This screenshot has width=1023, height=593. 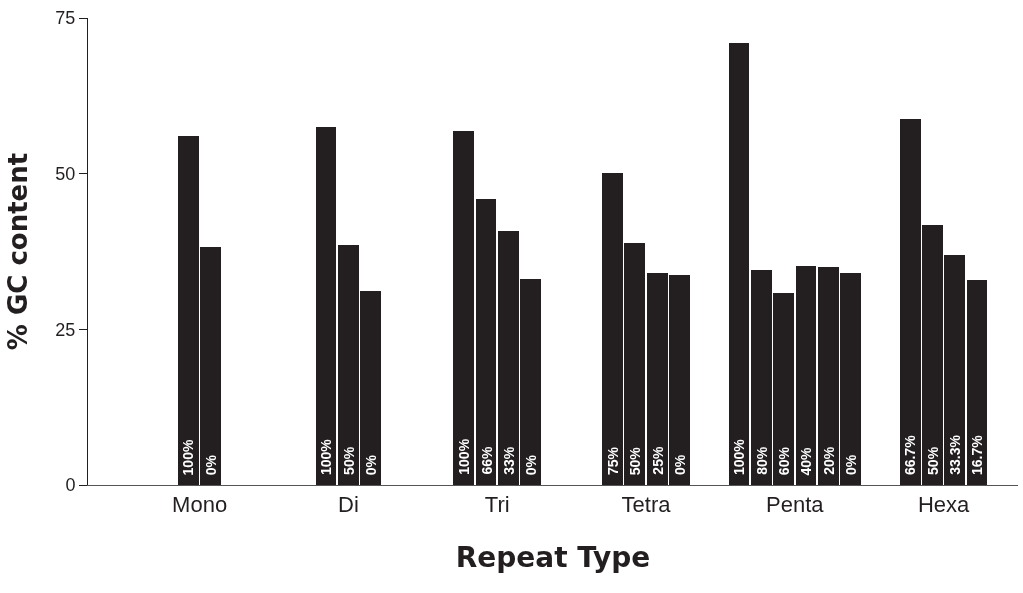 What do you see at coordinates (977, 455) in the screenshot?
I see `annotation: 16.7%` at bounding box center [977, 455].